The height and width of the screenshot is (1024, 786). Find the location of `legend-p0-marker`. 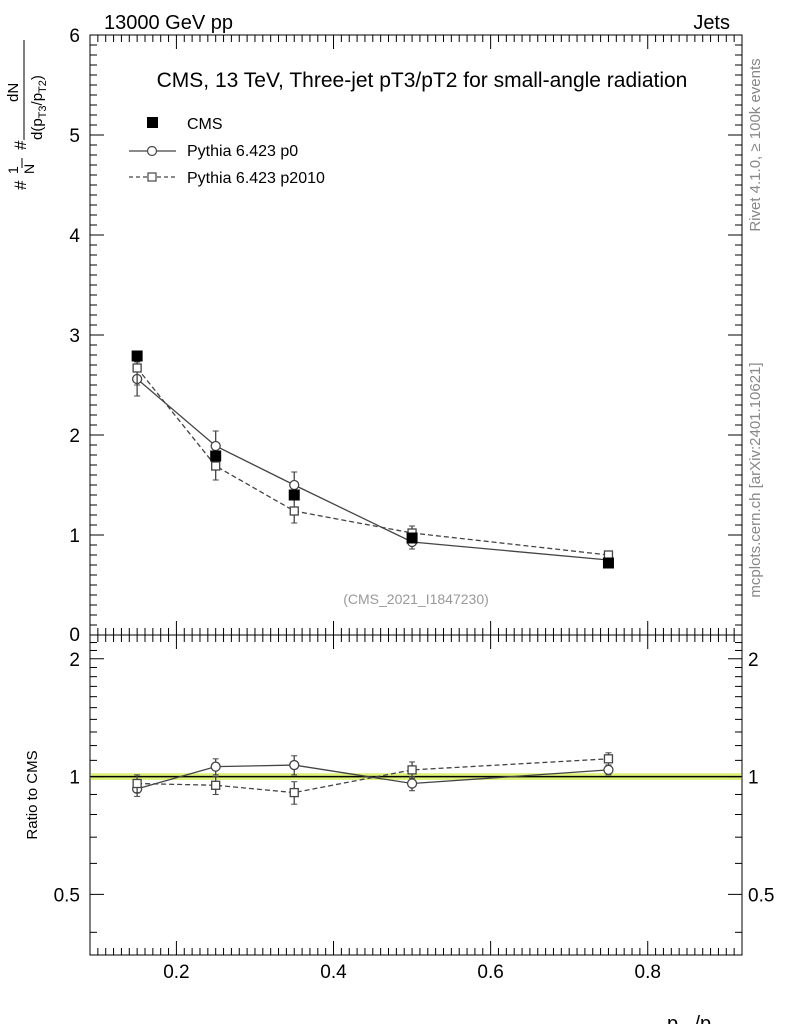

legend-p0-marker is located at coordinates (152, 151).